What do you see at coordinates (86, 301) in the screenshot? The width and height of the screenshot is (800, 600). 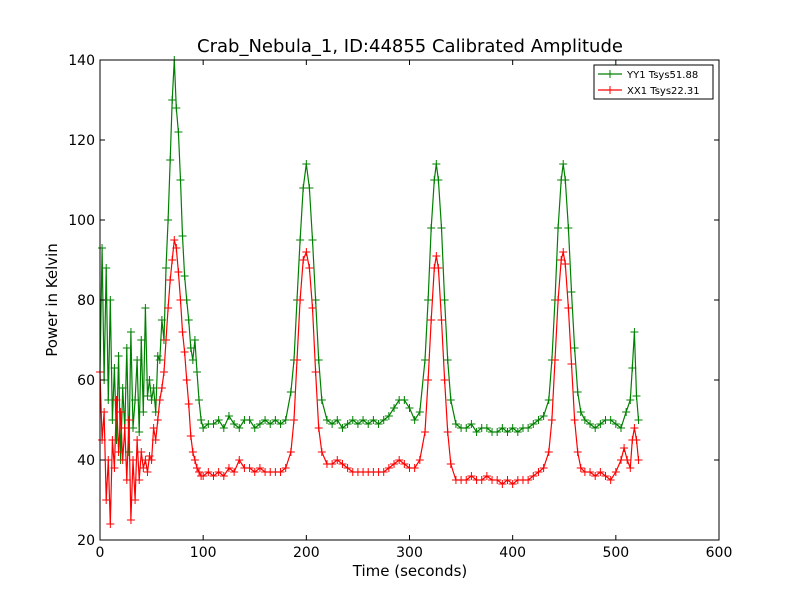 I see `y-tick-label: 80` at bounding box center [86, 301].